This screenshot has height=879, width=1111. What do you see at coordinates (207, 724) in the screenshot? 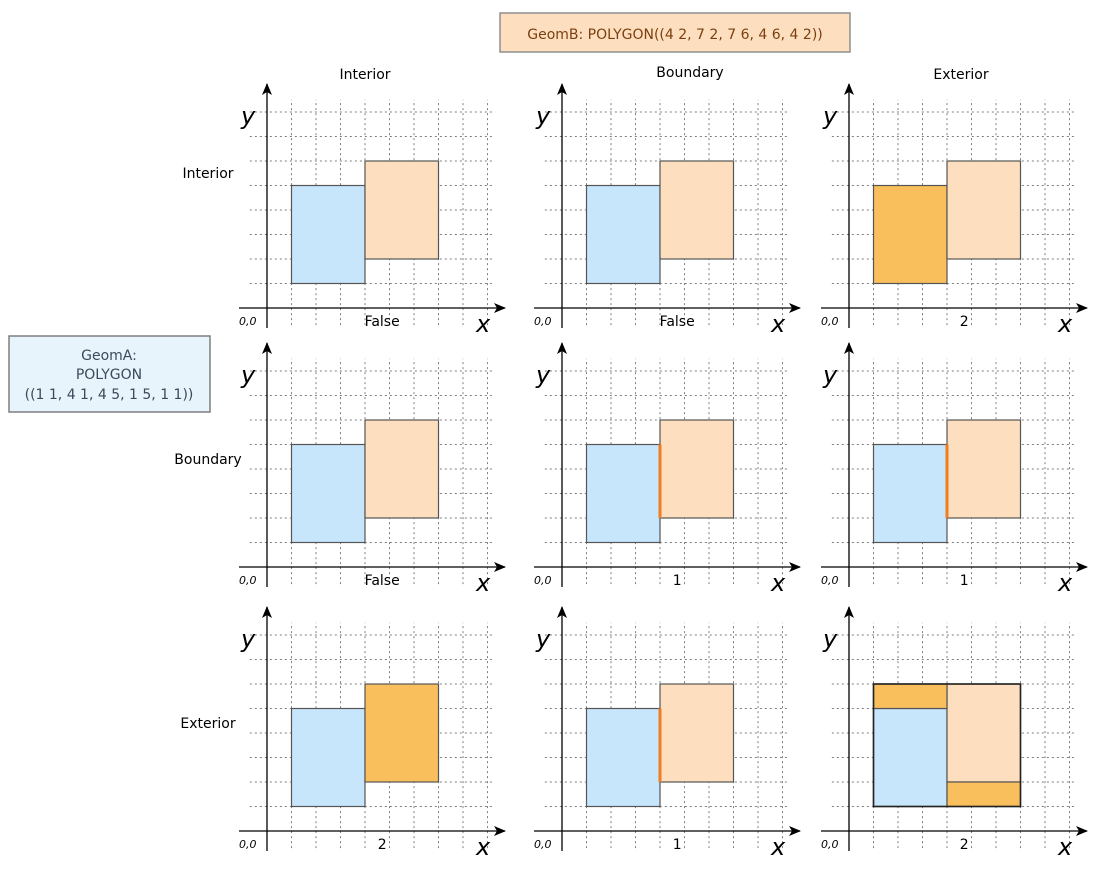
I see `row-header-exterior: Exterior` at bounding box center [207, 724].